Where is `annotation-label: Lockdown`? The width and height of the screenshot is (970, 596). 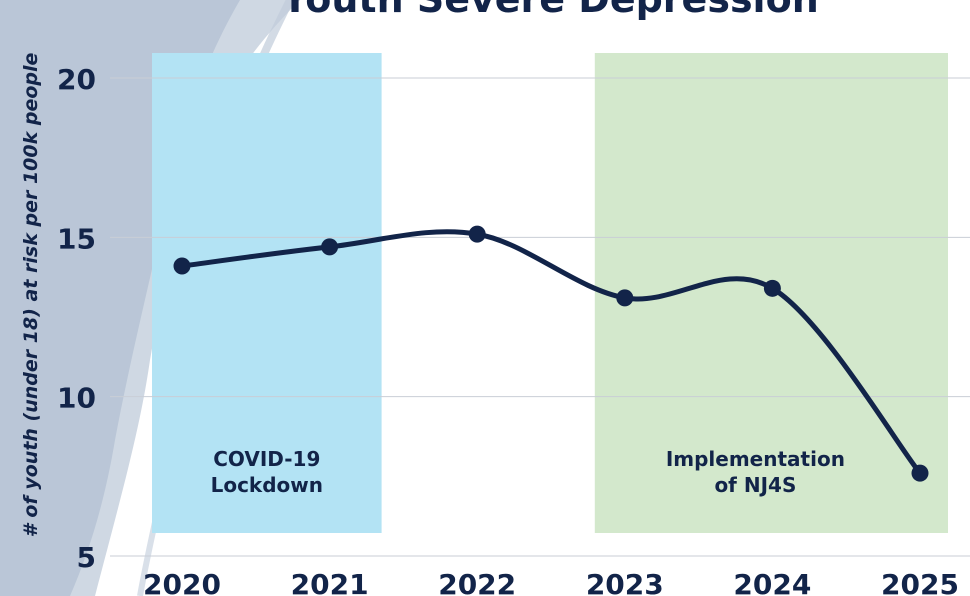 annotation-label: Lockdown is located at coordinates (267, 485).